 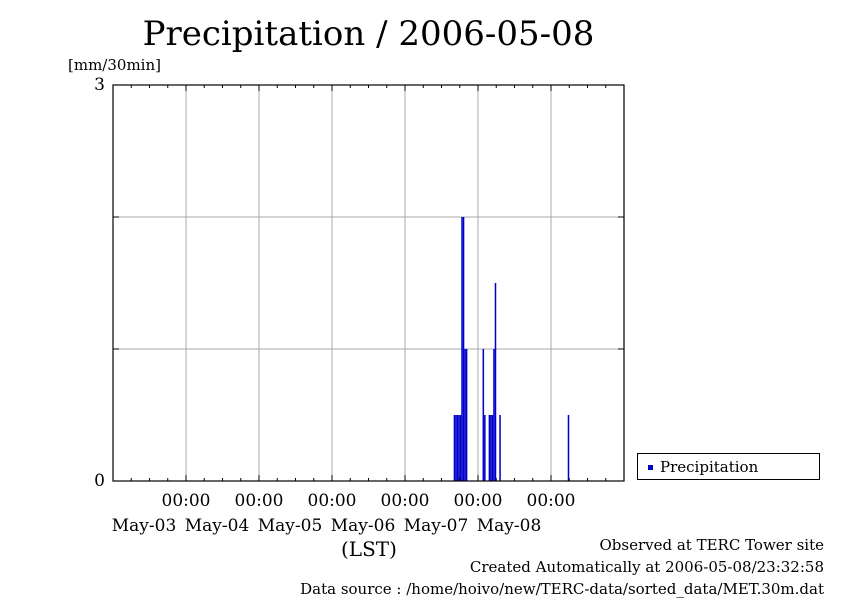 I want to click on y-tick-label: 3, so click(x=99, y=85).